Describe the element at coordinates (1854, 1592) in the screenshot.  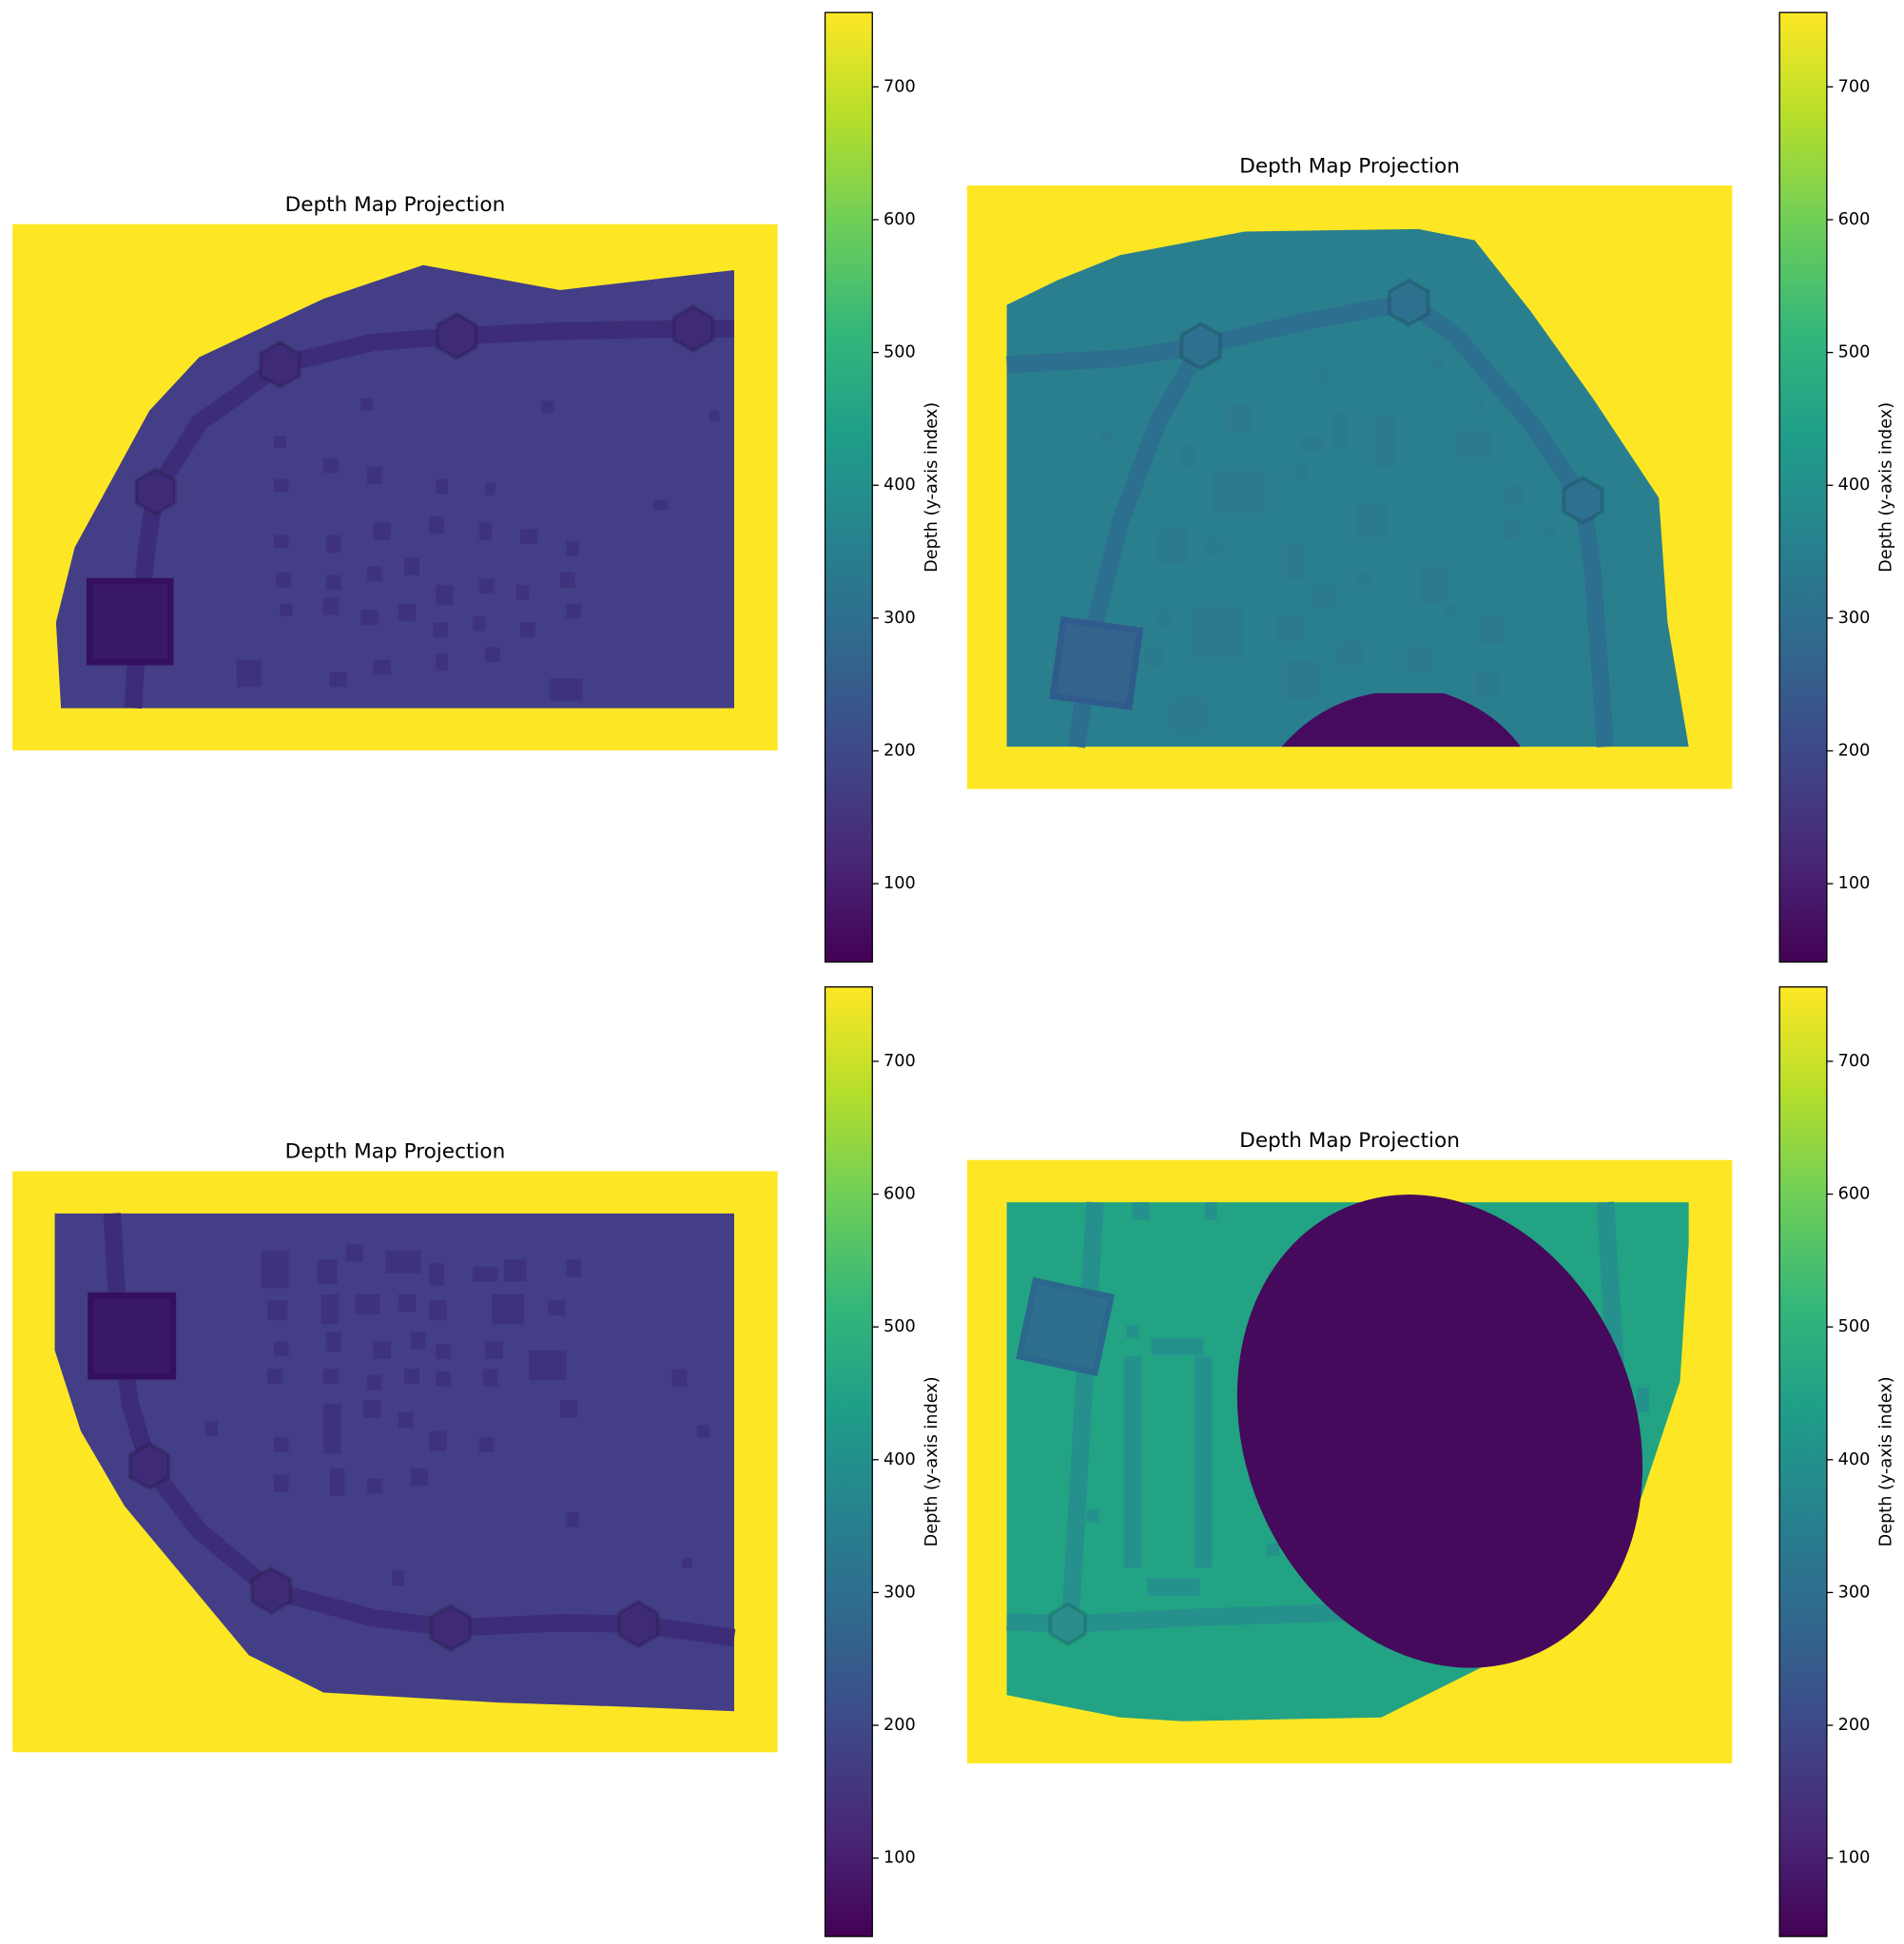
I see `colorbar-tick-label: 300` at that location.